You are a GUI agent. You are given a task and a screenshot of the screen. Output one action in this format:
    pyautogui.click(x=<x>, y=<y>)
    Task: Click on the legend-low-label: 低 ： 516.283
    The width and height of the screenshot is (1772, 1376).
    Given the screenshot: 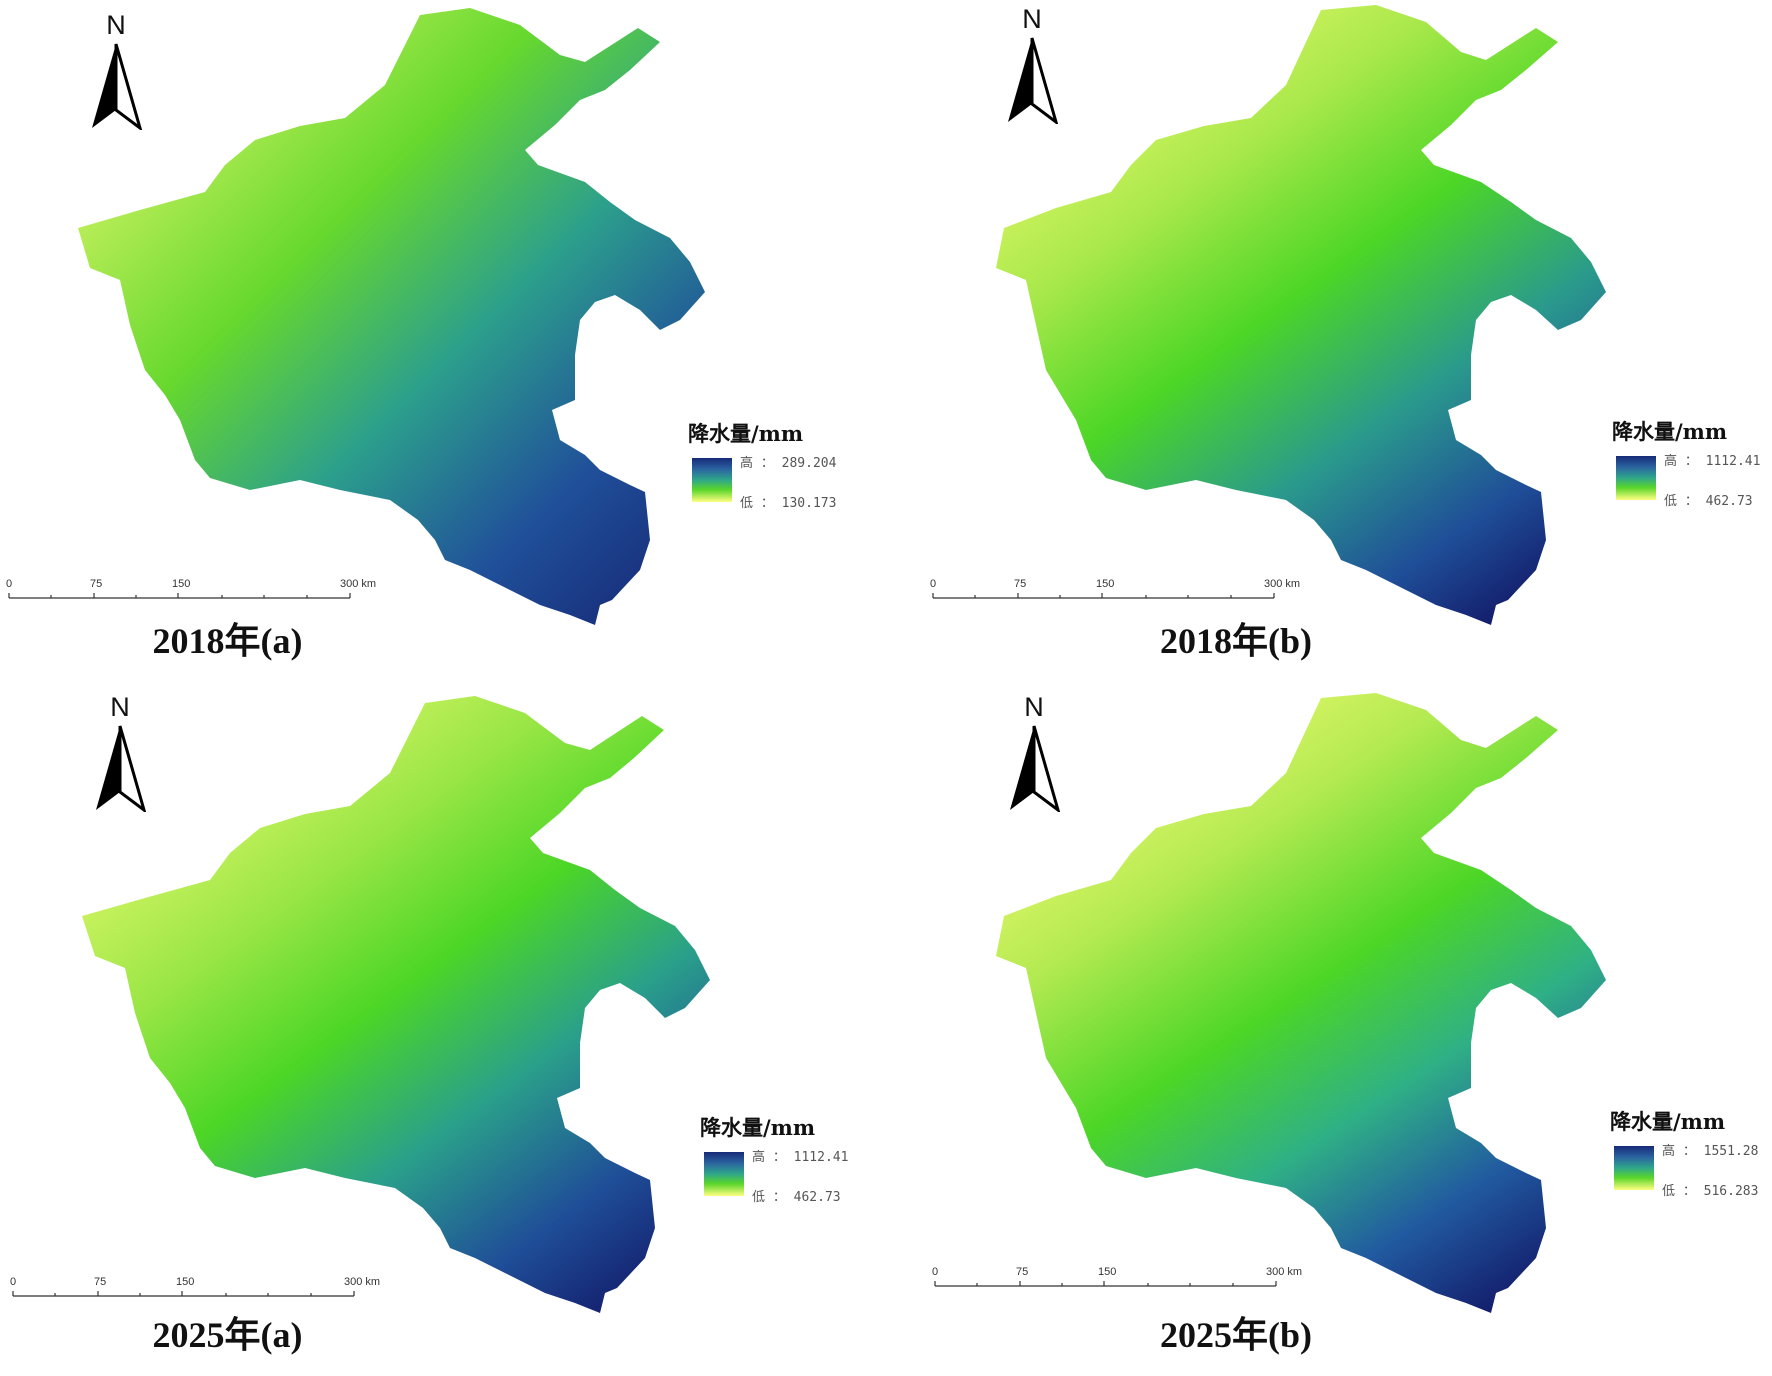 What is the action you would take?
    pyautogui.click(x=1710, y=1191)
    